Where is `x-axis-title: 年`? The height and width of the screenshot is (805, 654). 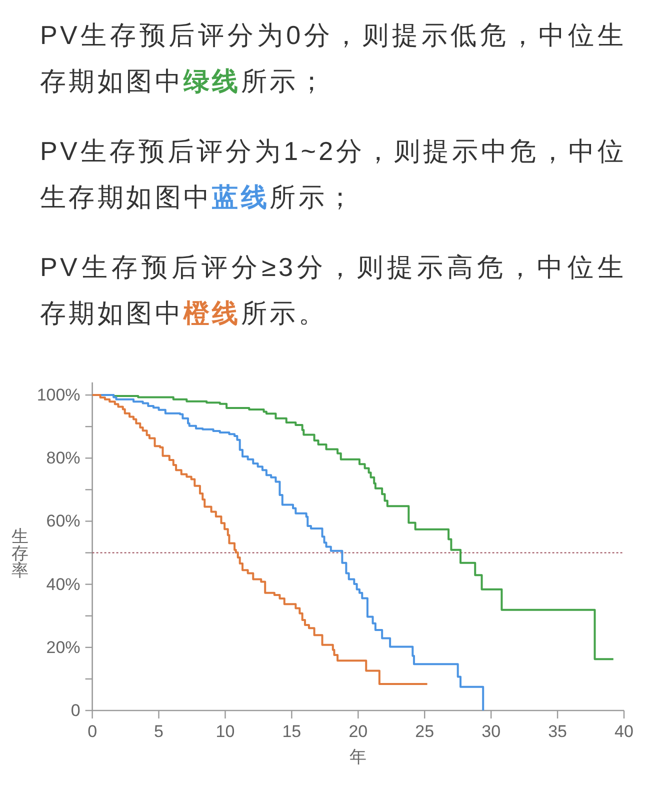
x-axis-title: 年 is located at coordinates (358, 757).